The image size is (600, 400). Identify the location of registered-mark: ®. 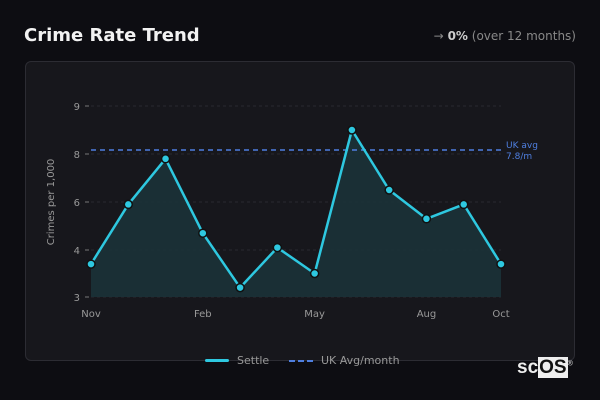
(570, 364).